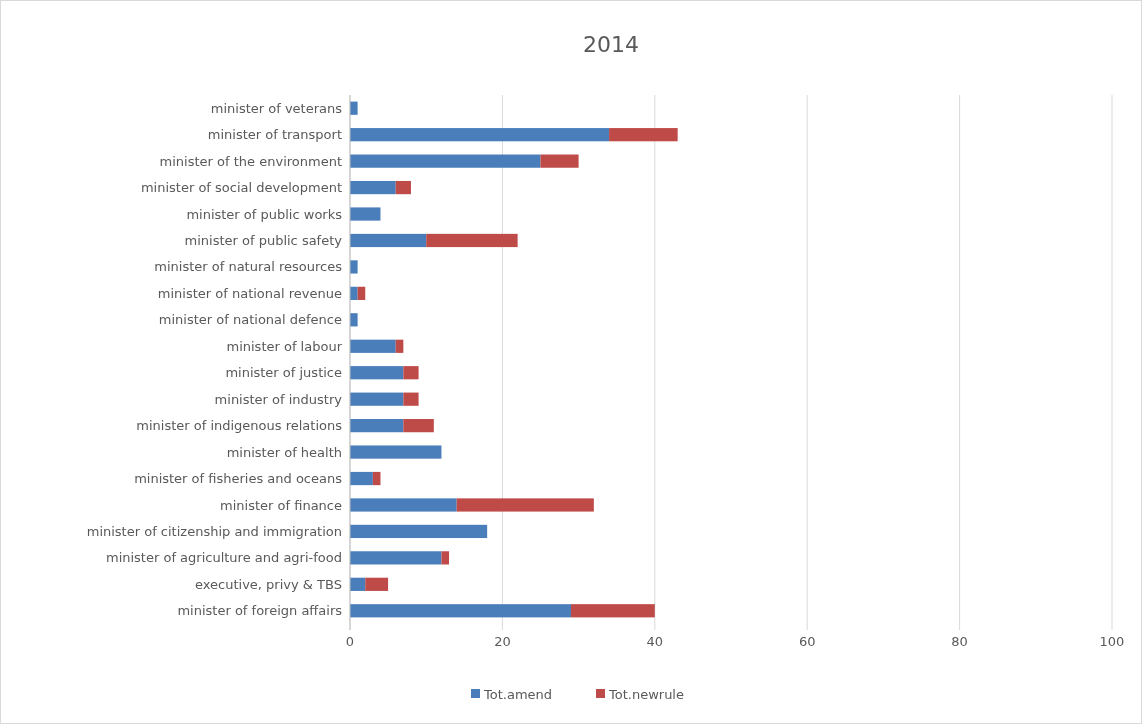 This screenshot has height=724, width=1142. I want to click on y-tick-label: minister of industry, so click(278, 399).